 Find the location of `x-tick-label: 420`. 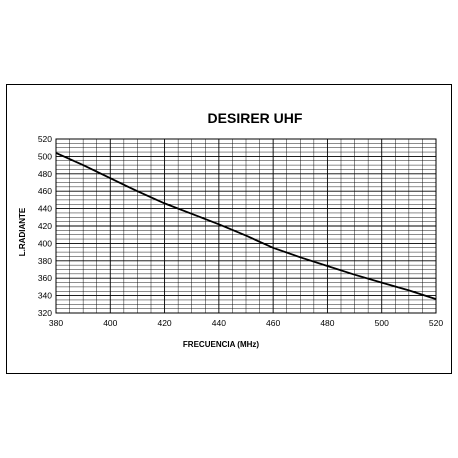

x-tick-label: 420 is located at coordinates (164, 323).